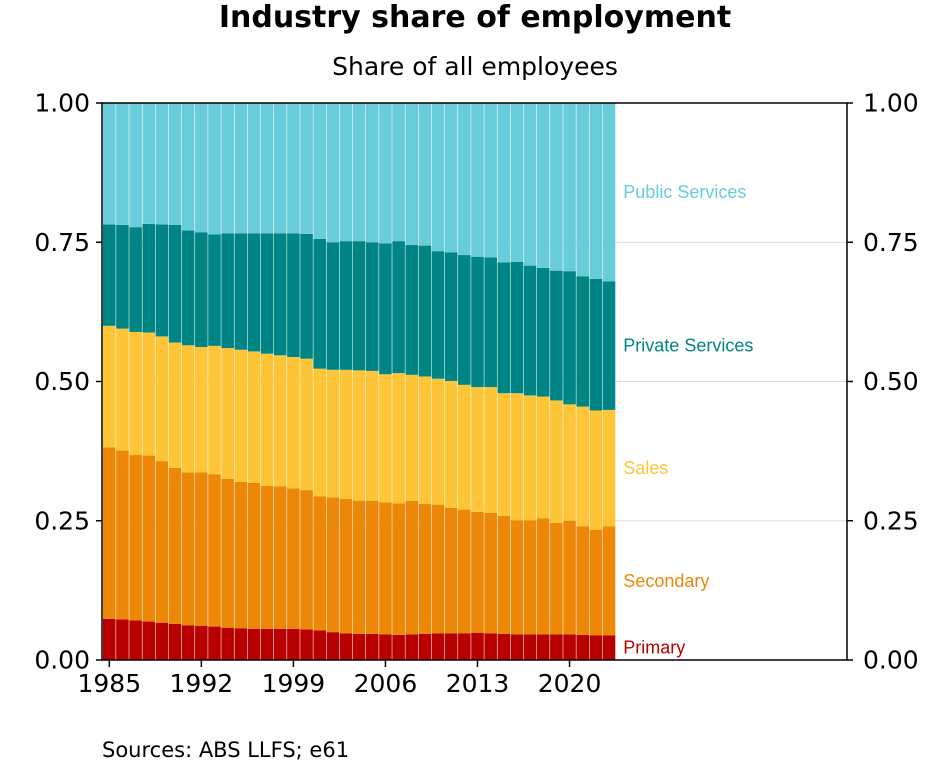  I want to click on y-tick-label-right: 0.75, so click(891, 242).